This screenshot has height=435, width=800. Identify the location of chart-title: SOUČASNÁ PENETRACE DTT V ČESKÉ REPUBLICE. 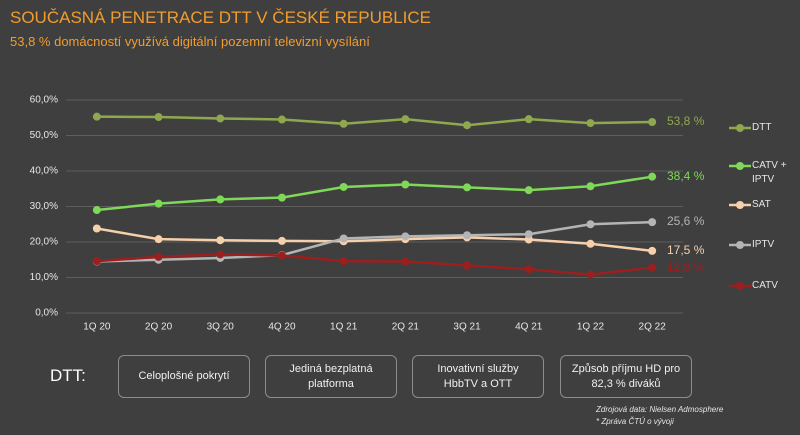
(221, 17).